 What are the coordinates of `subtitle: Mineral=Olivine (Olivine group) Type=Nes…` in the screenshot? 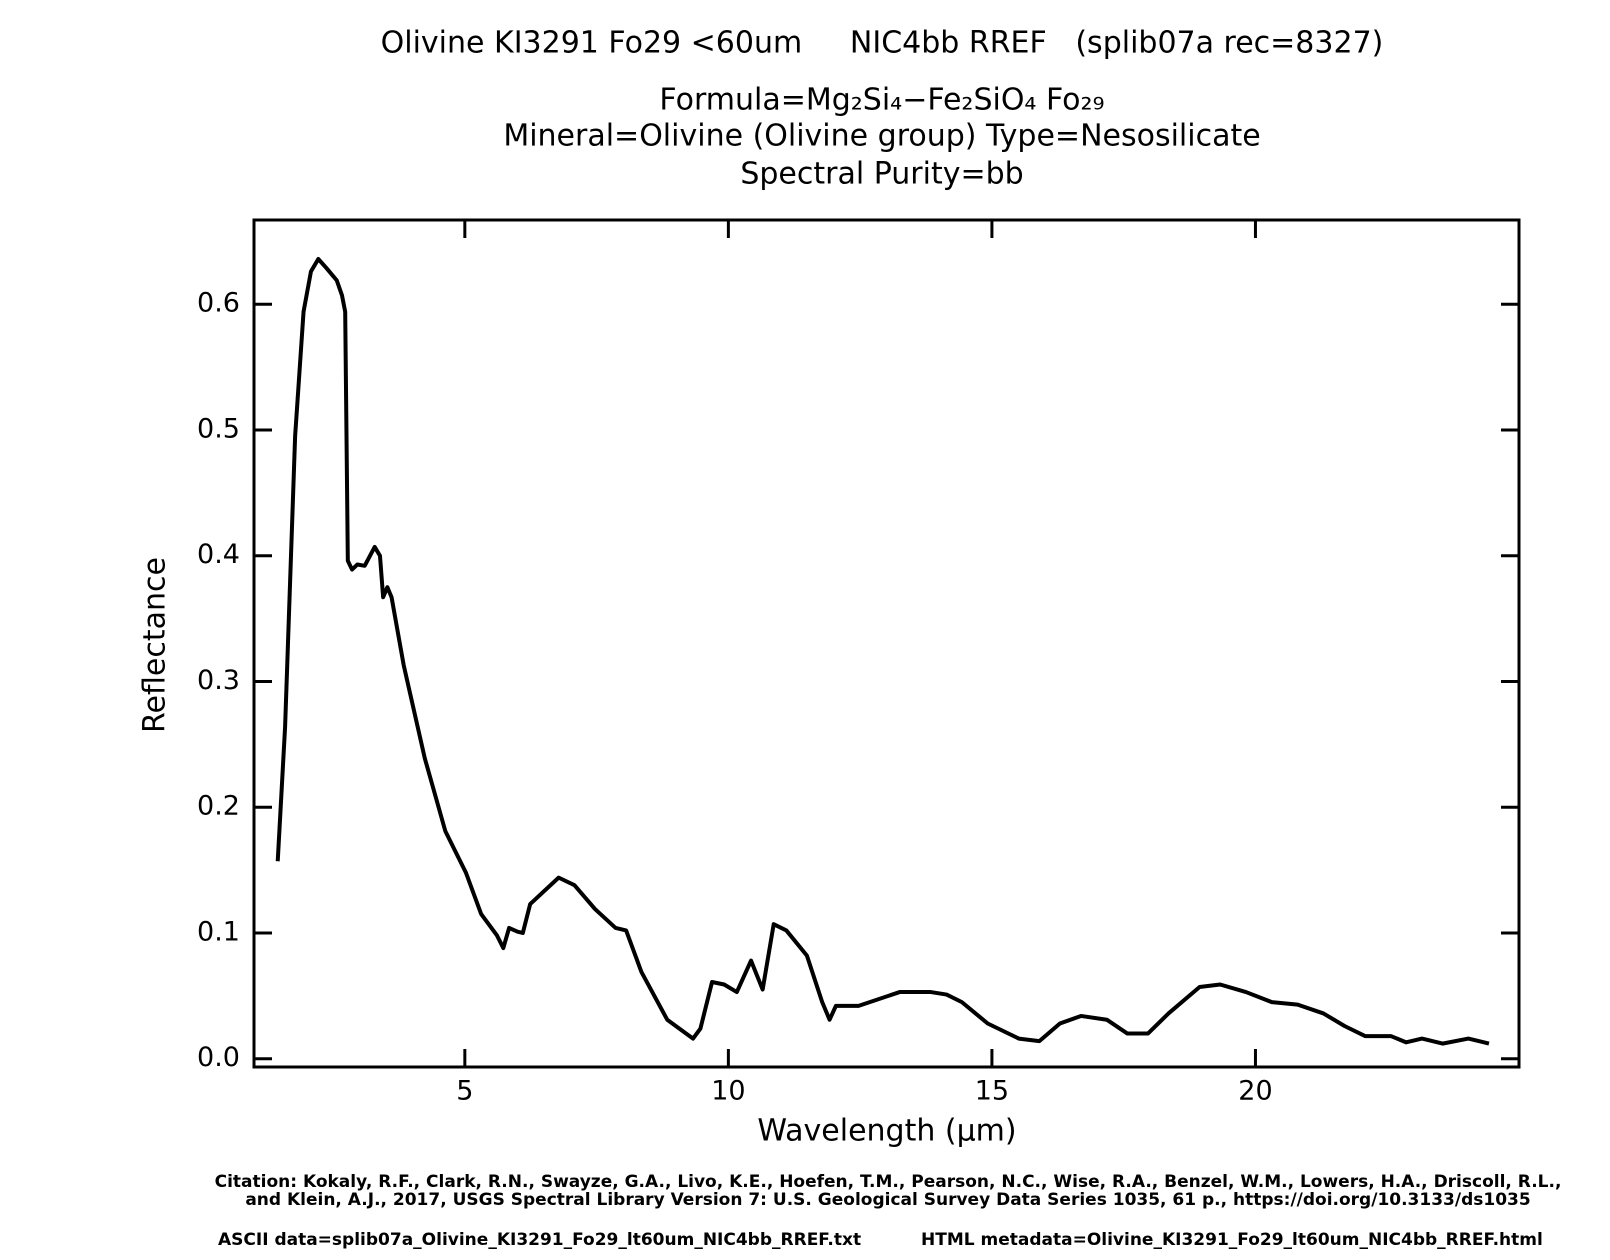 It's located at (881, 136).